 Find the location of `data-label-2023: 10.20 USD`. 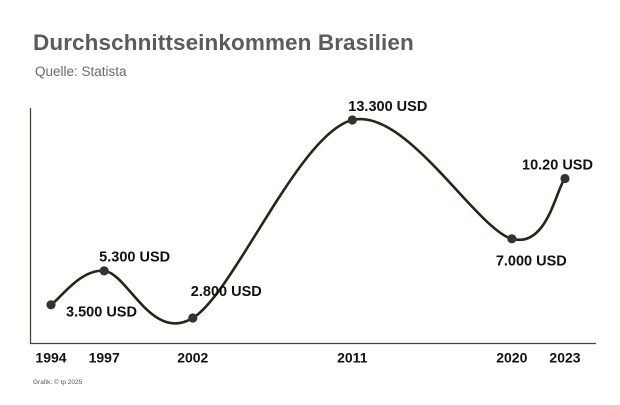

data-label-2023: 10.20 USD is located at coordinates (557, 165).